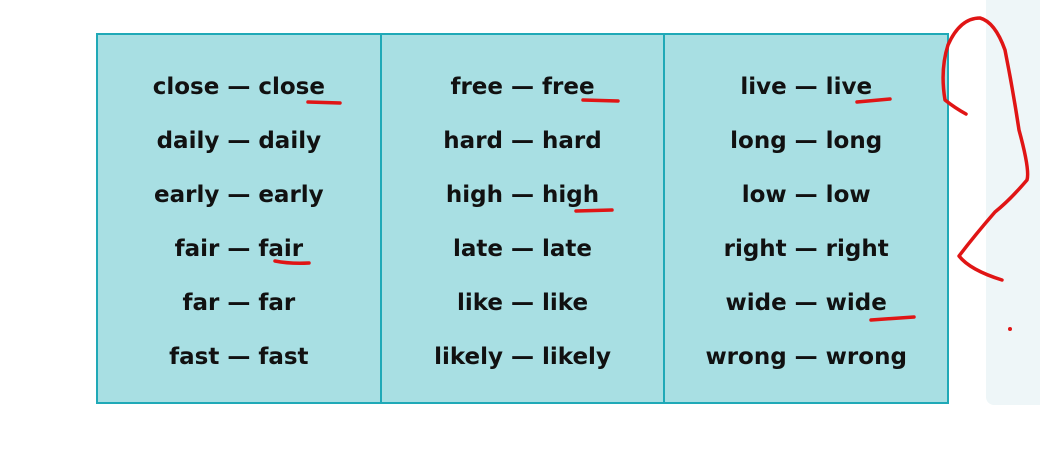  Describe the element at coordinates (239, 141) in the screenshot. I see `table-row: daily — daily` at that location.